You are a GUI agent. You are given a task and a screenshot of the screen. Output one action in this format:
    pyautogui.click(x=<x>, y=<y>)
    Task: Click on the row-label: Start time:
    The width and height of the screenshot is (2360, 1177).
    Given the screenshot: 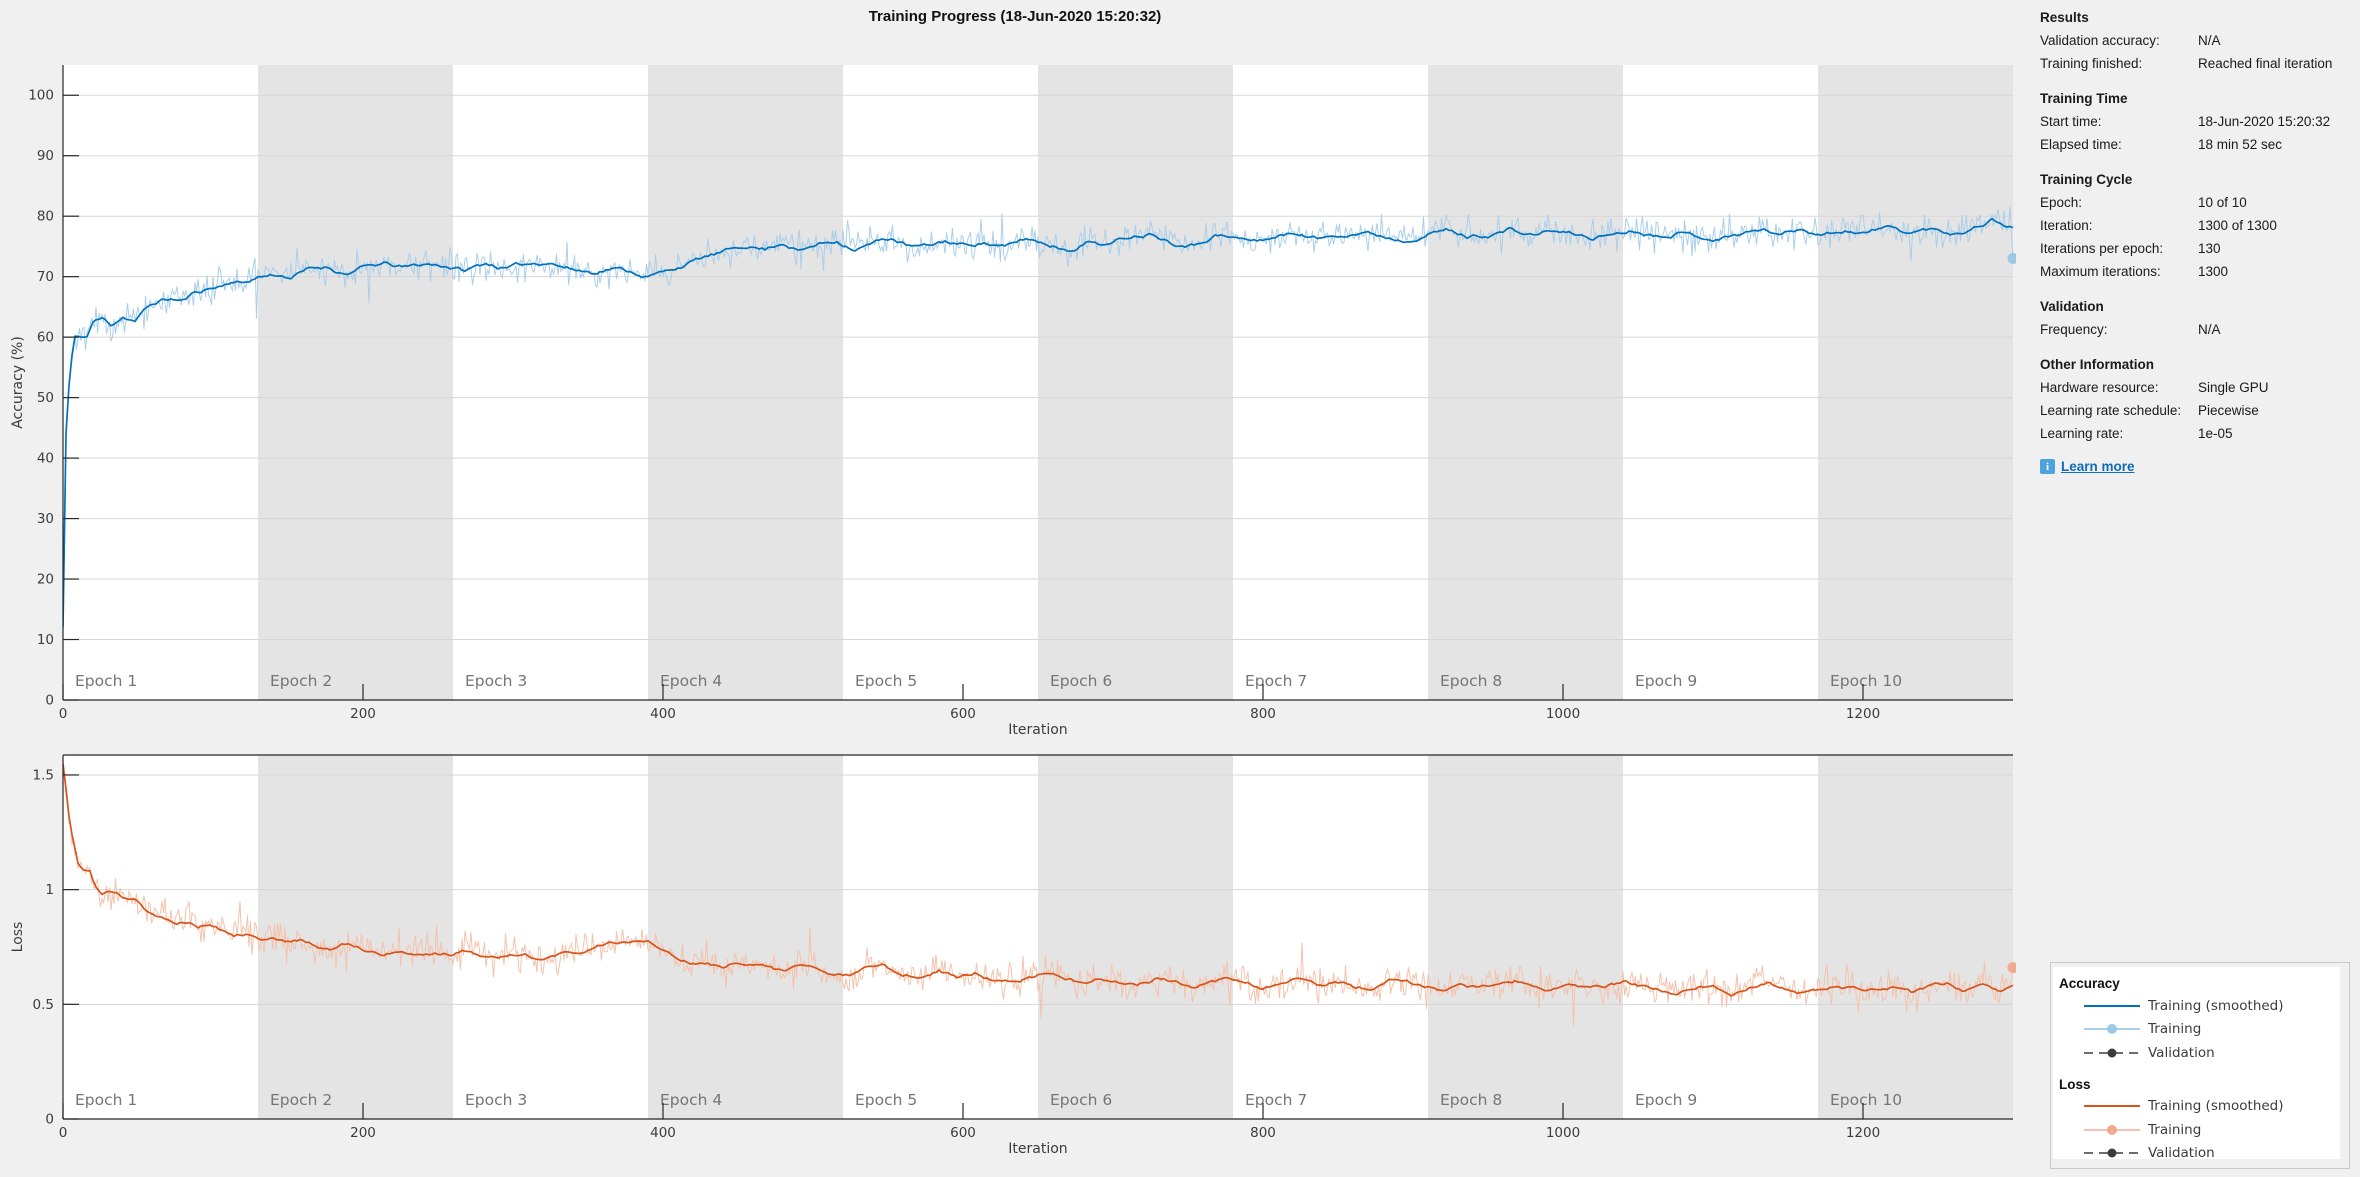 What is the action you would take?
    pyautogui.click(x=2071, y=121)
    